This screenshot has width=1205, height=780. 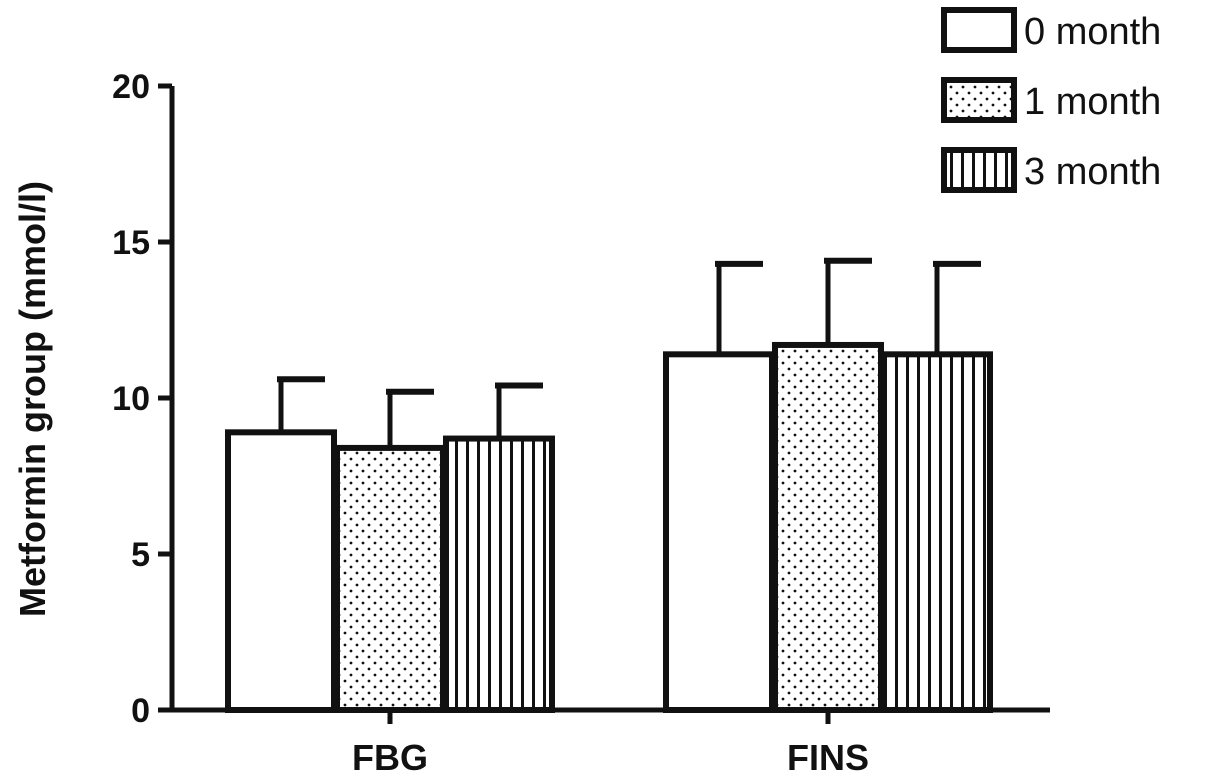 I want to click on y-tick-label: 5, so click(x=140, y=555).